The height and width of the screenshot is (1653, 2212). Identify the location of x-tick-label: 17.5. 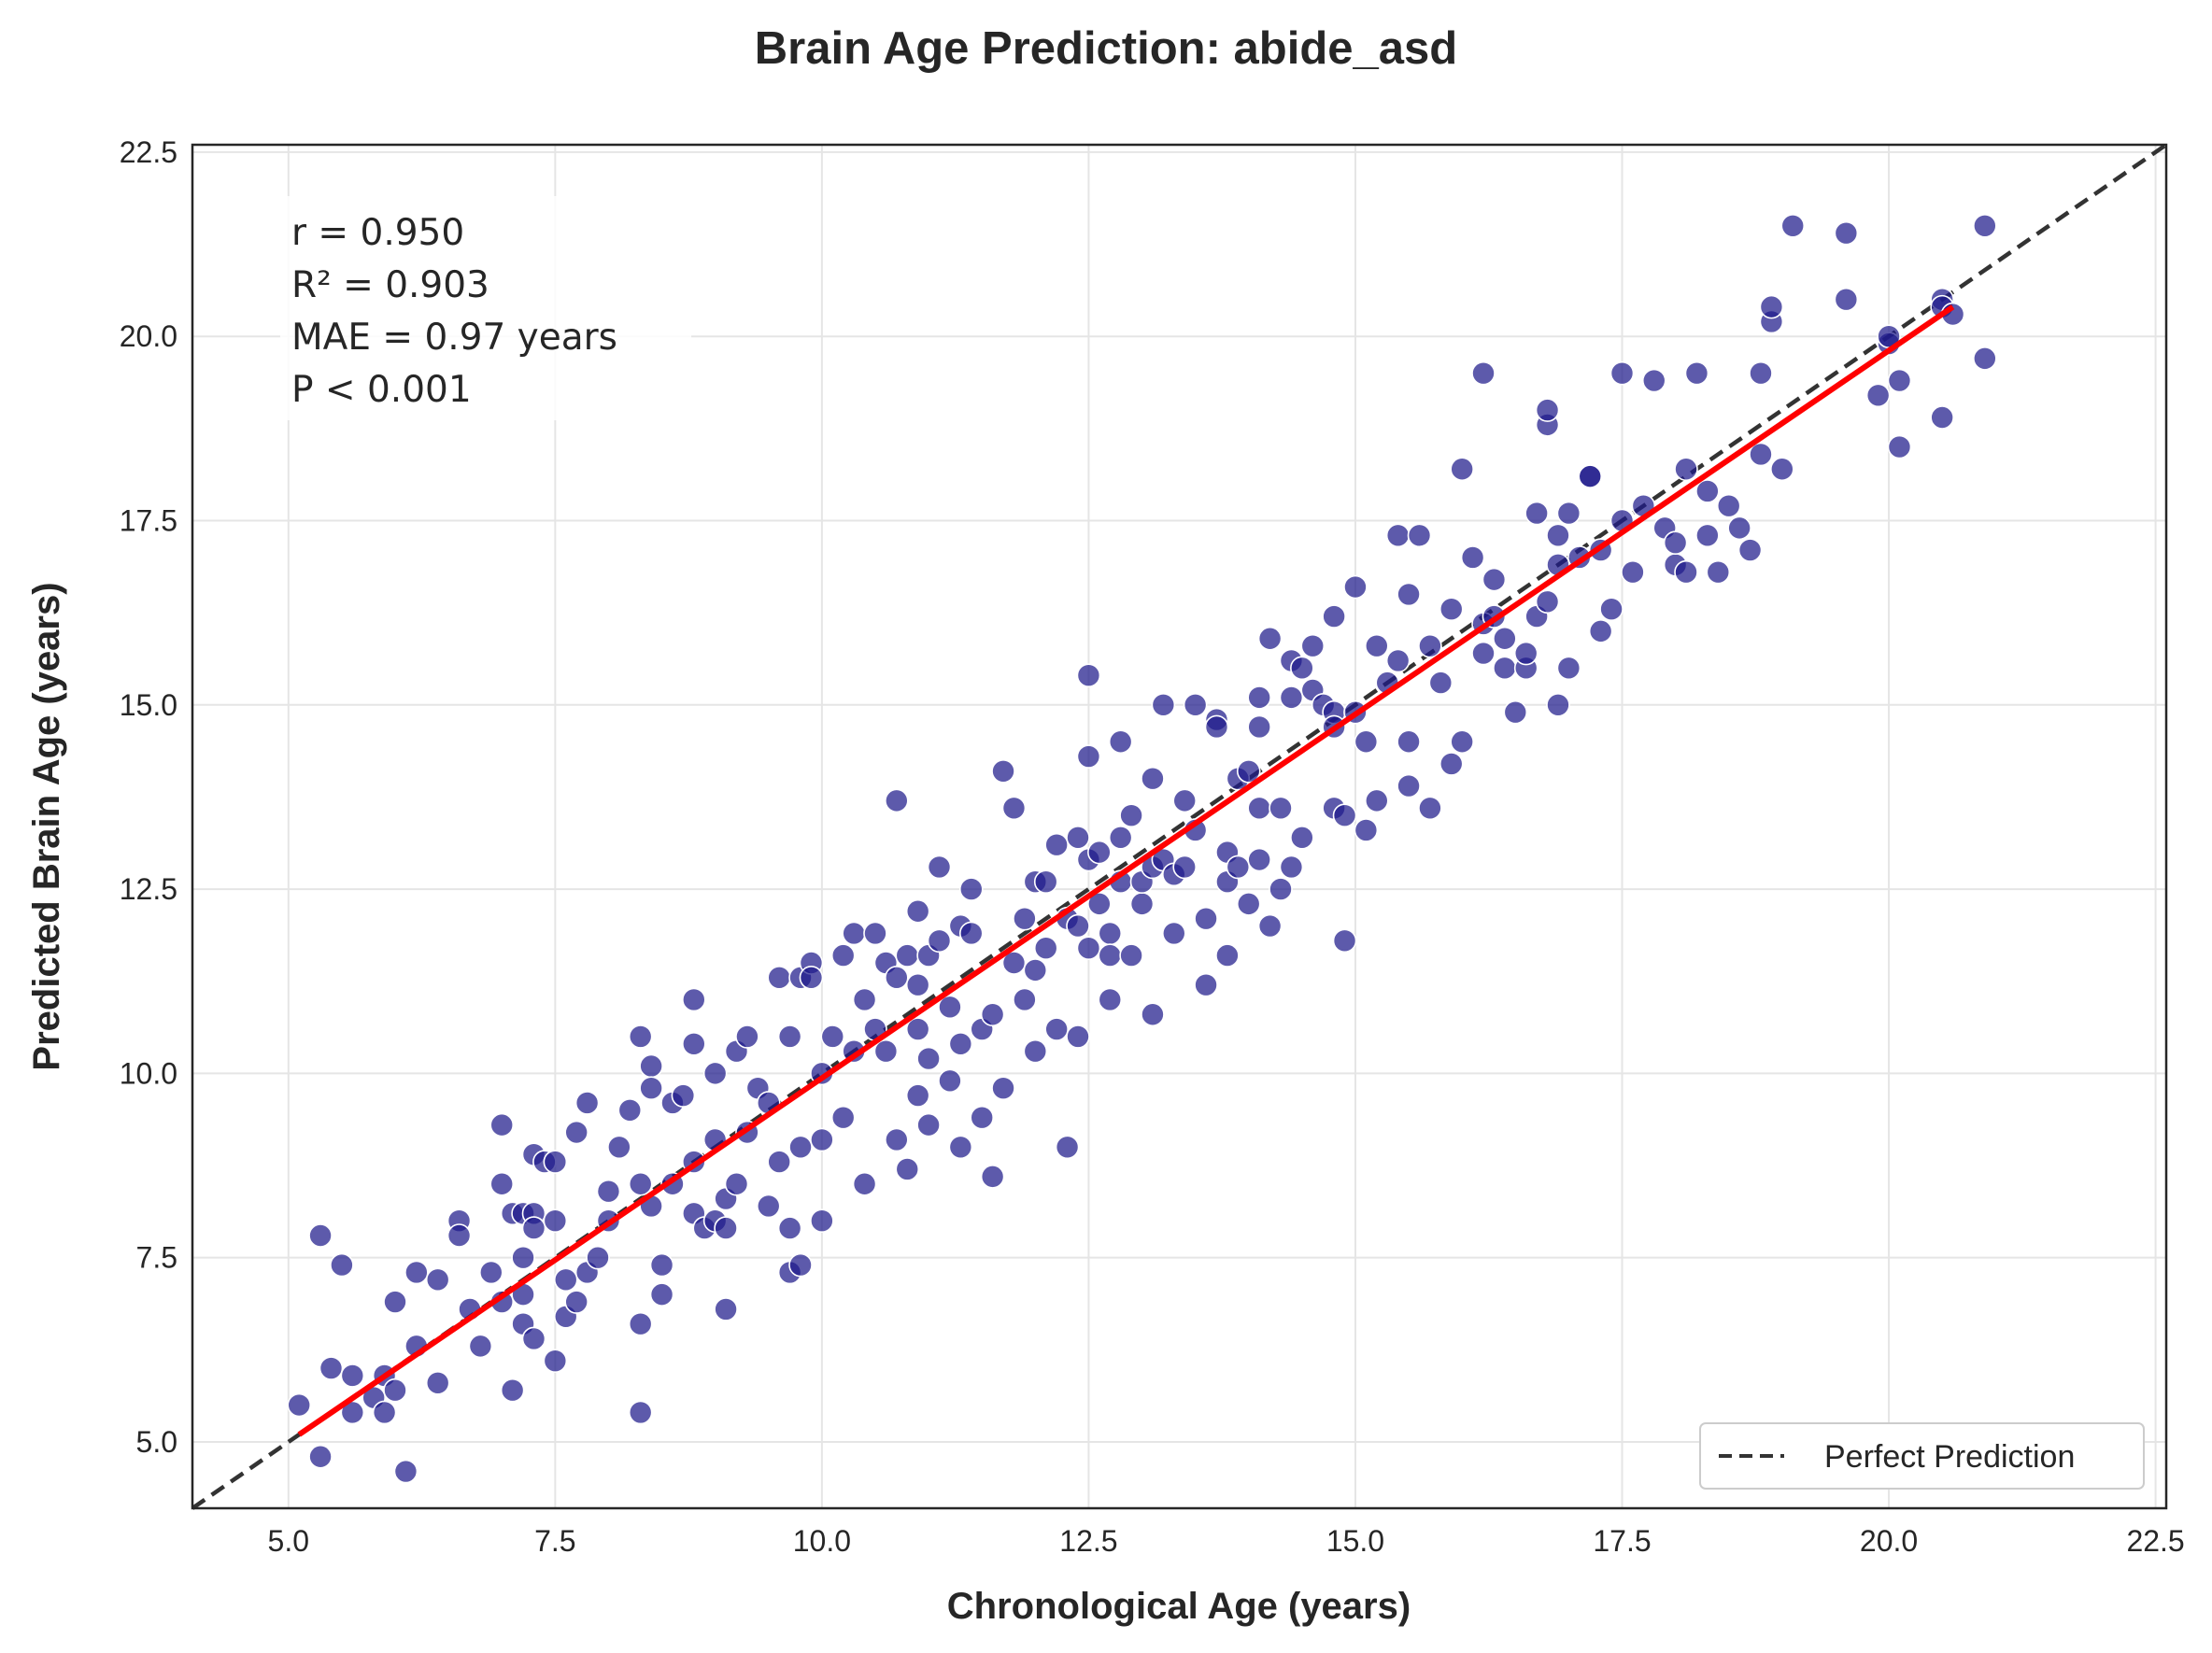
(1622, 1541).